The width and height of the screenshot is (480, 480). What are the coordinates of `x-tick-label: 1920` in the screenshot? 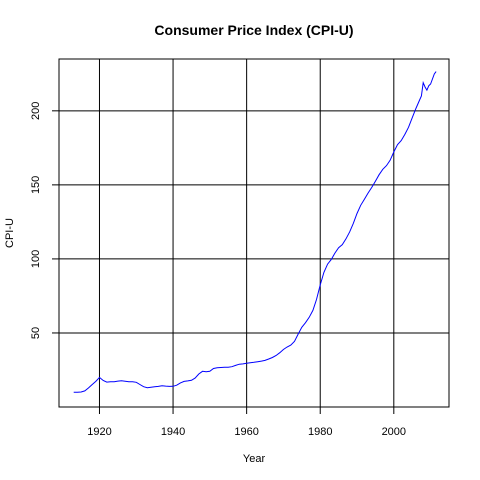 It's located at (99, 432).